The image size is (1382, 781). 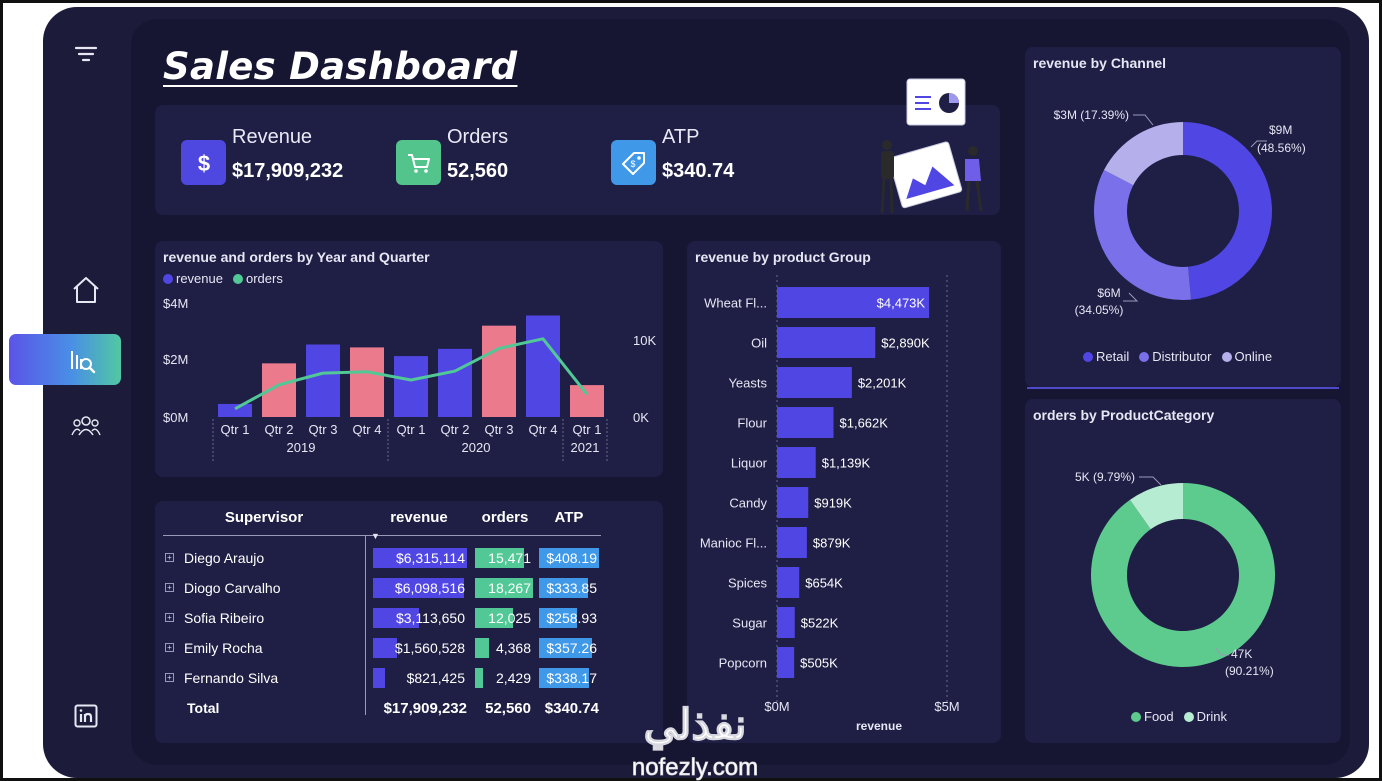 What do you see at coordinates (1136, 716) in the screenshot?
I see `legend-dot-food` at bounding box center [1136, 716].